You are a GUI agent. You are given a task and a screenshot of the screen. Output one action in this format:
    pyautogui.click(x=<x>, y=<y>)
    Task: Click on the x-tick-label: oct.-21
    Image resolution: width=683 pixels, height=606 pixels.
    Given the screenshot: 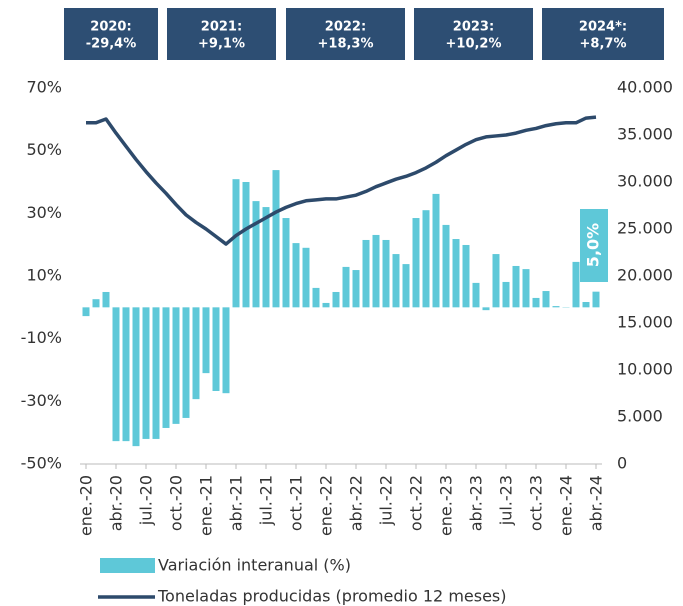 What is the action you would take?
    pyautogui.click(x=296, y=503)
    